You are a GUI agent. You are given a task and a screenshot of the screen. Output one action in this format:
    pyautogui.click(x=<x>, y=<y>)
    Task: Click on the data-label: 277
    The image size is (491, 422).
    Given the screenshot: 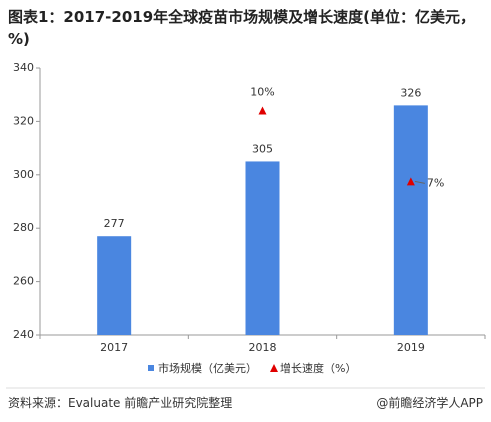 What is the action you would take?
    pyautogui.click(x=114, y=223)
    